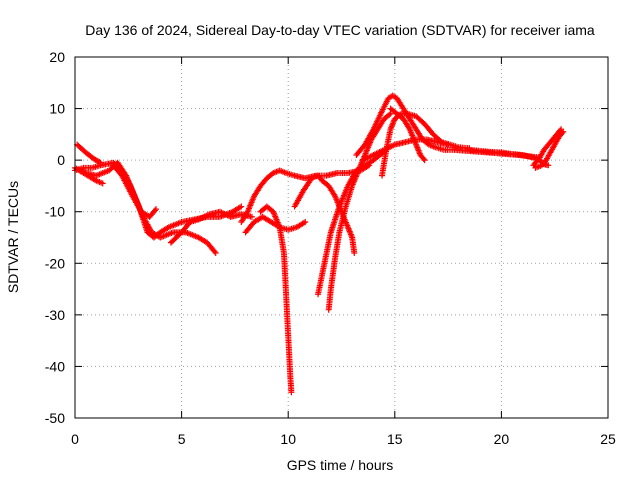  I want to click on x-tick-label: 25, so click(608, 439).